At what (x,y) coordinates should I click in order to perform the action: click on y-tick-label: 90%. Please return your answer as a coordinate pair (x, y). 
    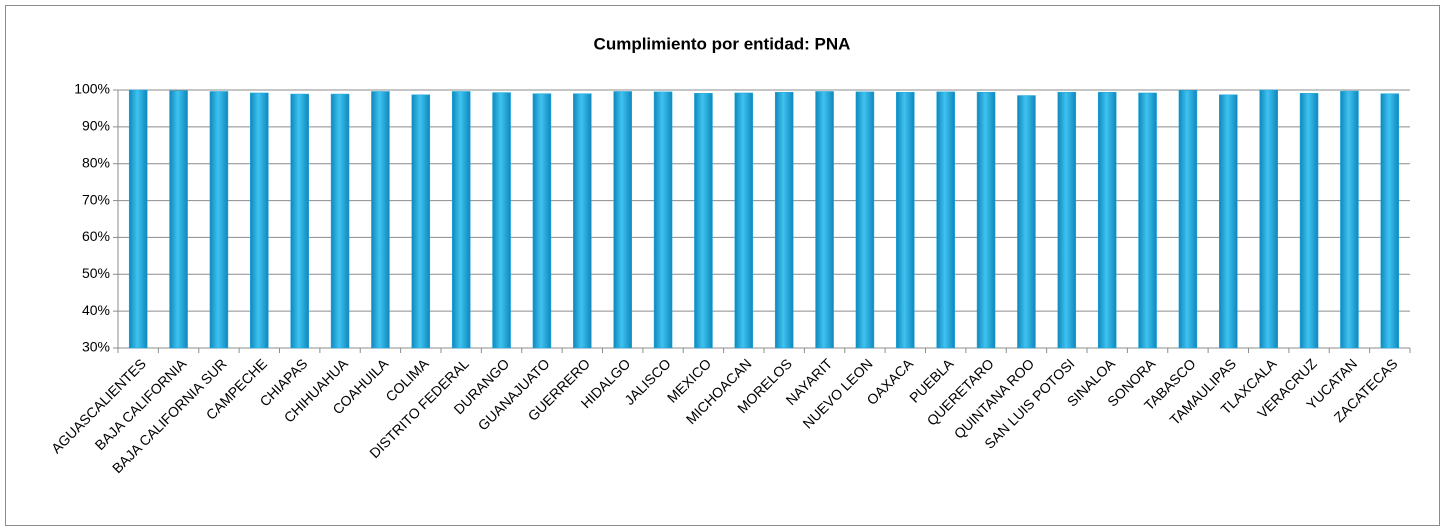
    Looking at the image, I should click on (96, 126).